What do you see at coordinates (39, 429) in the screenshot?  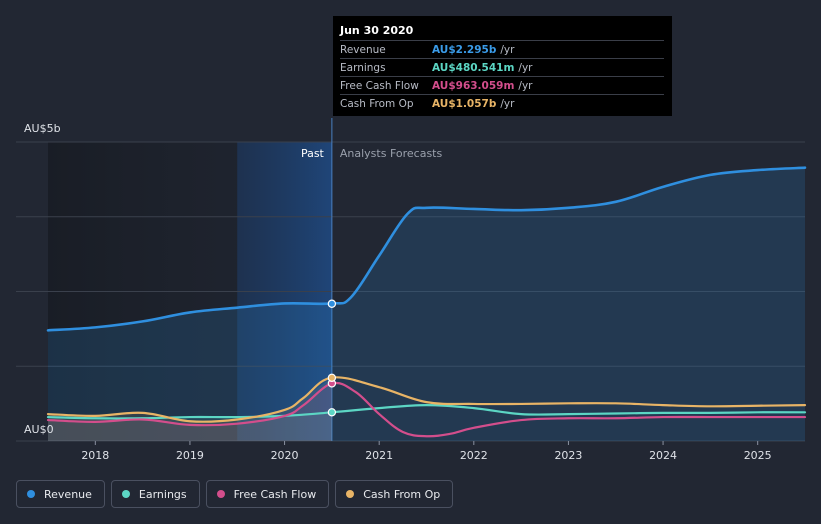 I see `y-axis-bottom-label: AU$0` at bounding box center [39, 429].